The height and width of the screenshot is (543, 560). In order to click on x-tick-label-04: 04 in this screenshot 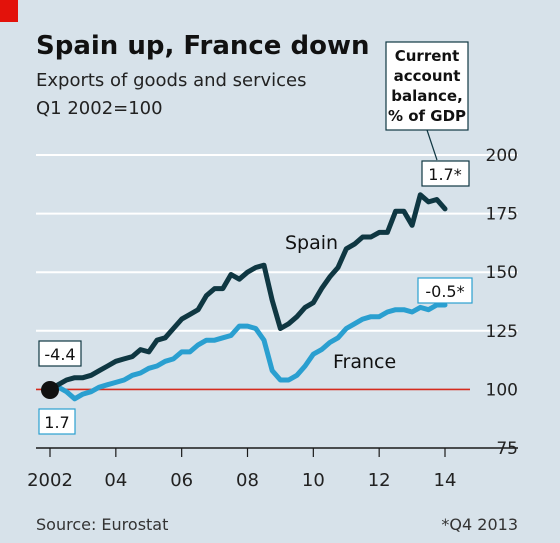, I will do `click(115, 480)`.